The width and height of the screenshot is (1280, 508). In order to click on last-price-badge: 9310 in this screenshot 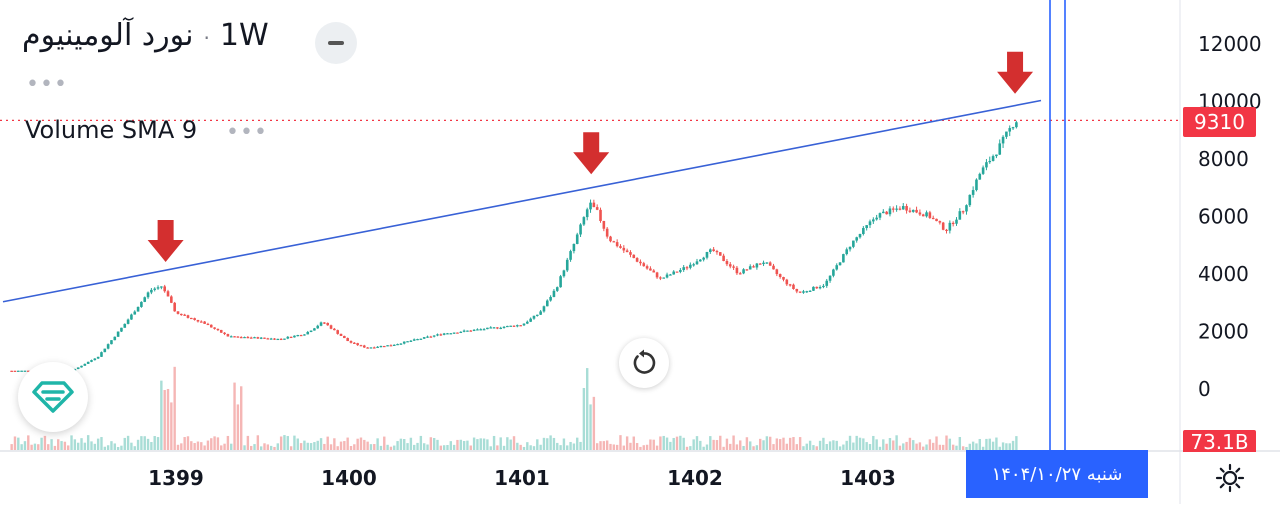, I will do `click(1219, 122)`.